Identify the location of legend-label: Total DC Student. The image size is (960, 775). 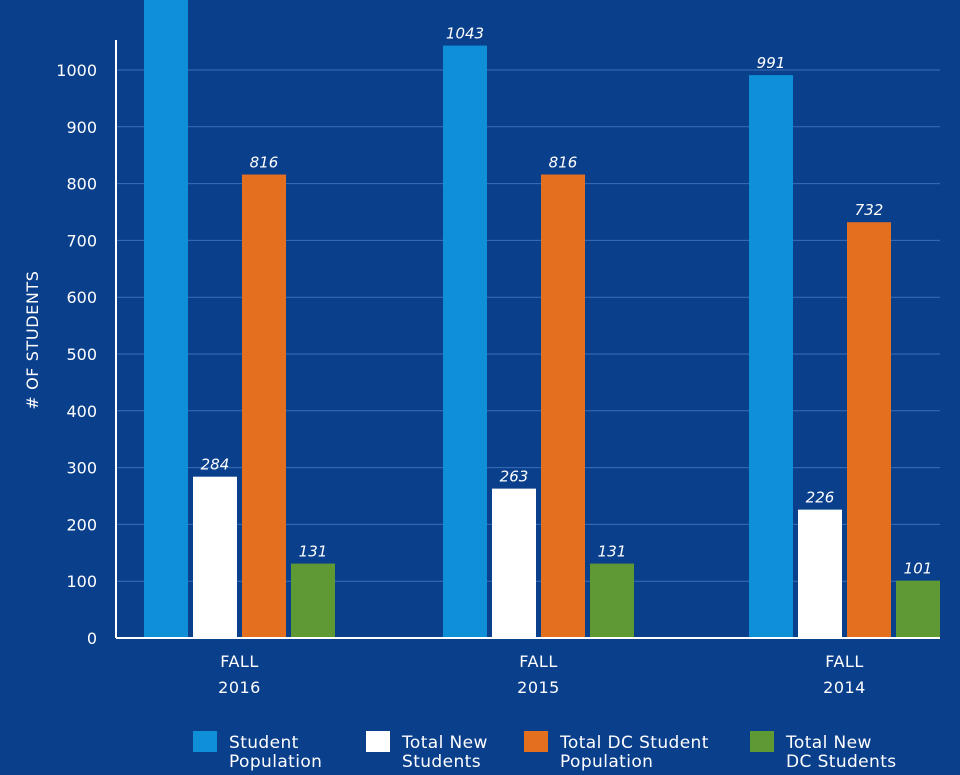
(634, 743).